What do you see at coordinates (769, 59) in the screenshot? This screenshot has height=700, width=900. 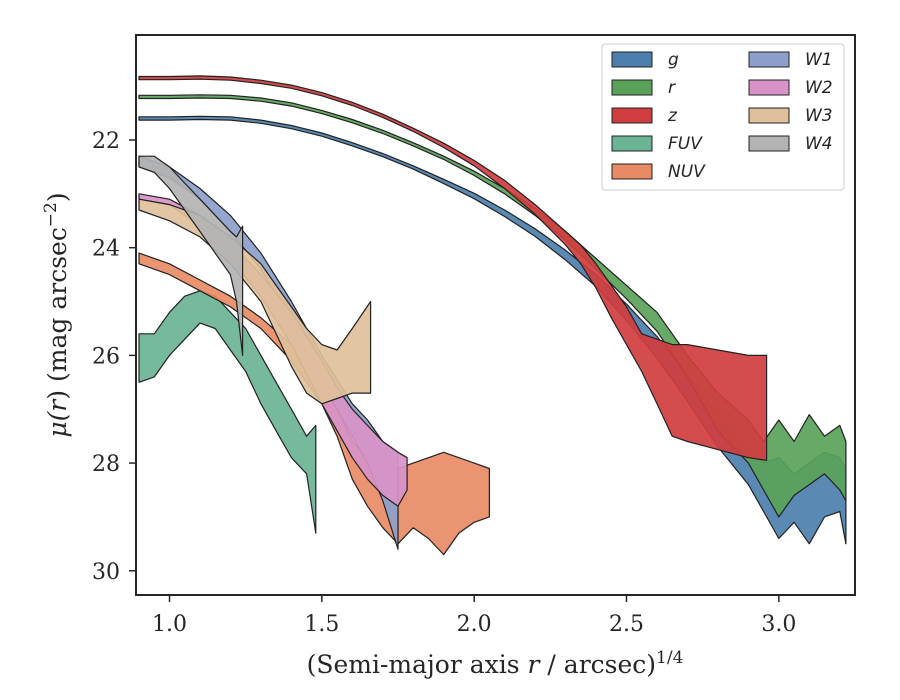 I see `legend-swatch-w1` at bounding box center [769, 59].